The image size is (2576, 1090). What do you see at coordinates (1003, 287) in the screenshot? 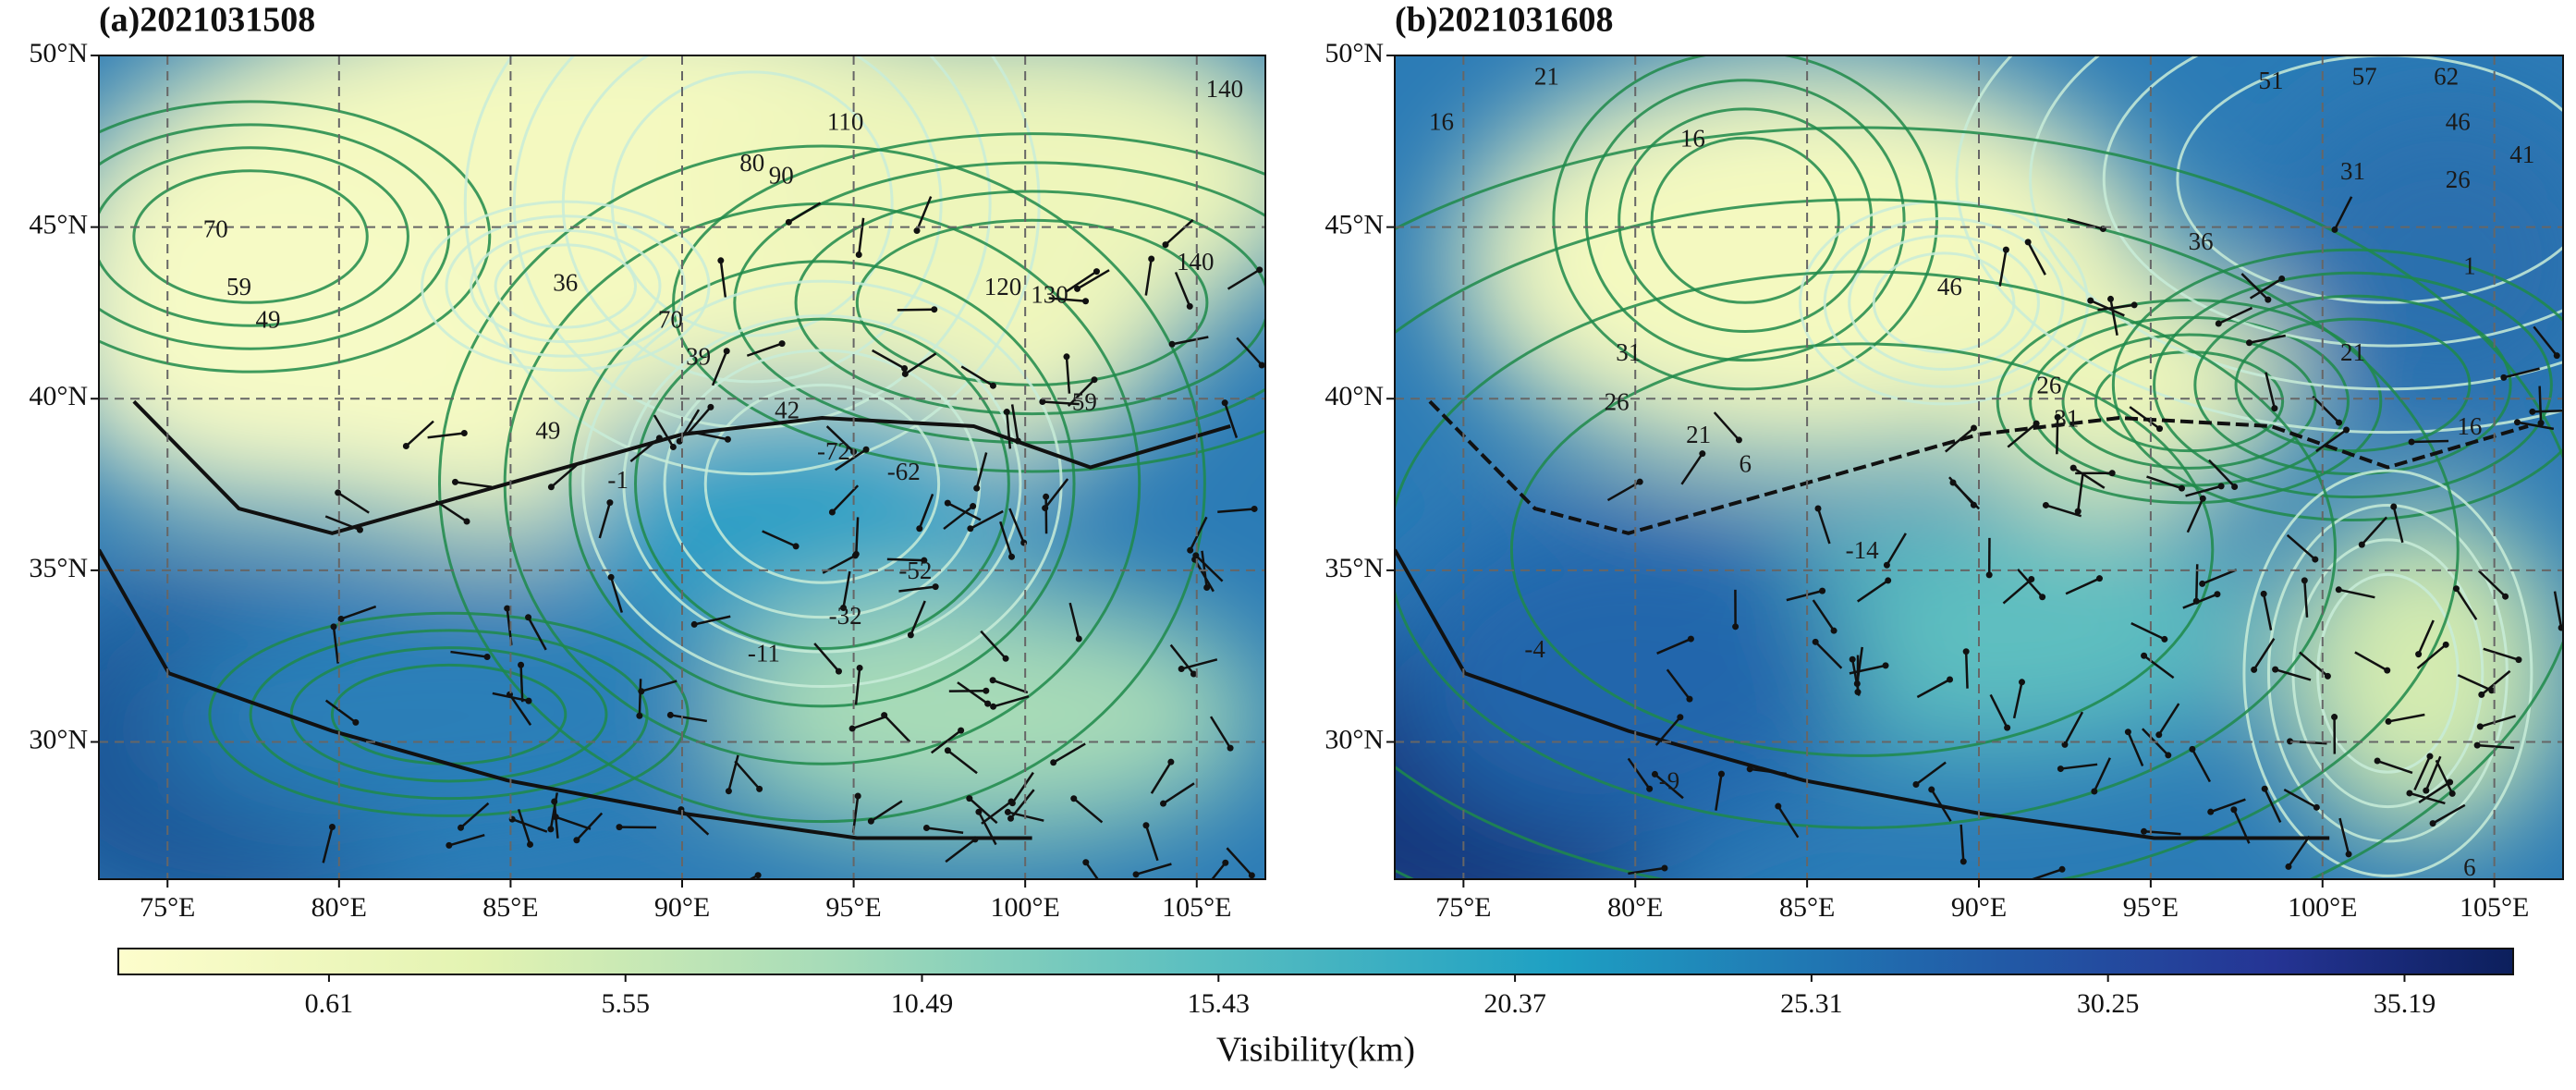
I see `contour-label: 120` at bounding box center [1003, 287].